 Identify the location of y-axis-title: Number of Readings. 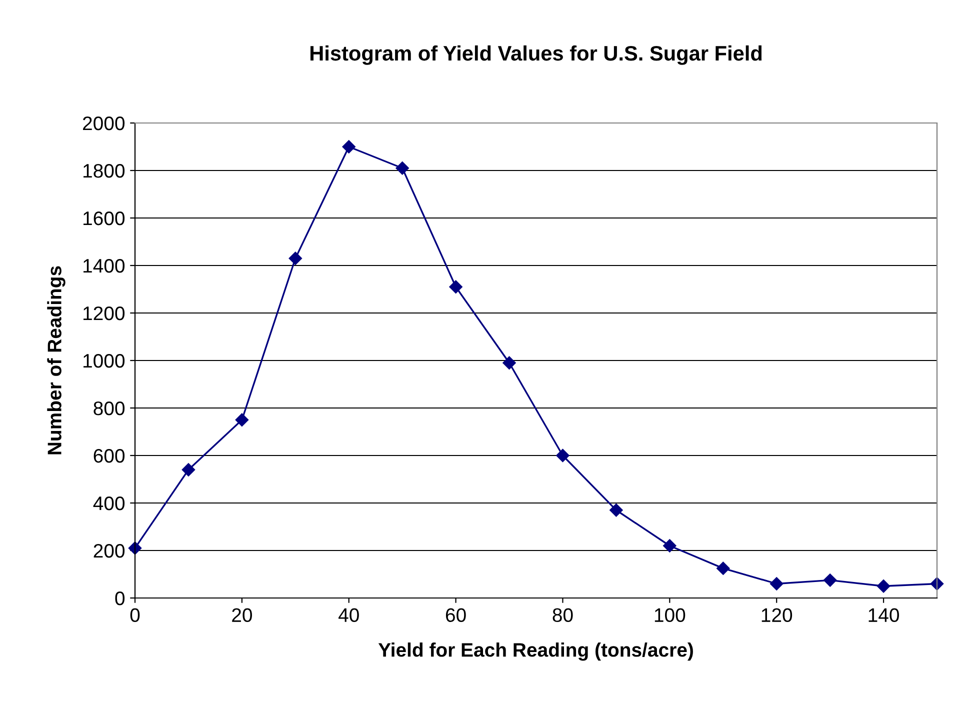
(56, 360).